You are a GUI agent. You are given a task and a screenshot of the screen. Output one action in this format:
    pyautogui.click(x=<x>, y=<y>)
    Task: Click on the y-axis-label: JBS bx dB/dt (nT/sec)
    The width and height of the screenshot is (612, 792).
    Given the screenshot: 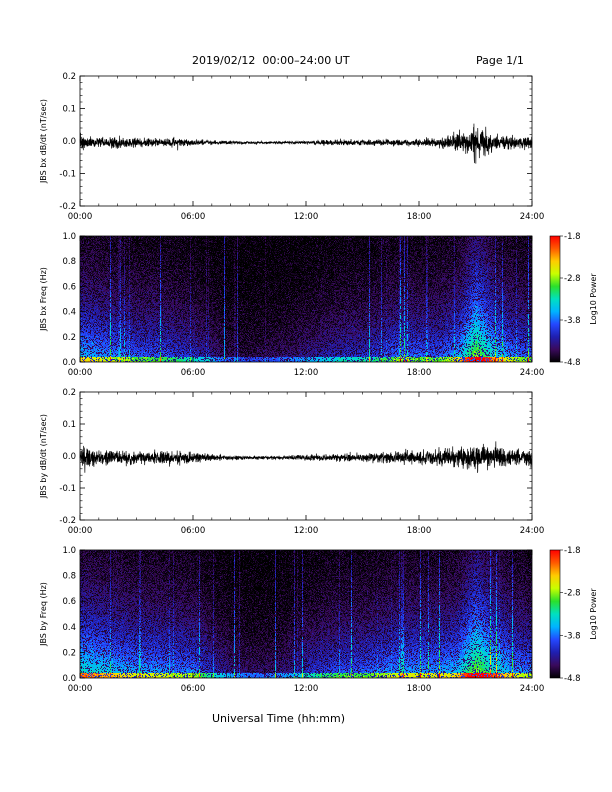 What is the action you would take?
    pyautogui.click(x=43, y=141)
    